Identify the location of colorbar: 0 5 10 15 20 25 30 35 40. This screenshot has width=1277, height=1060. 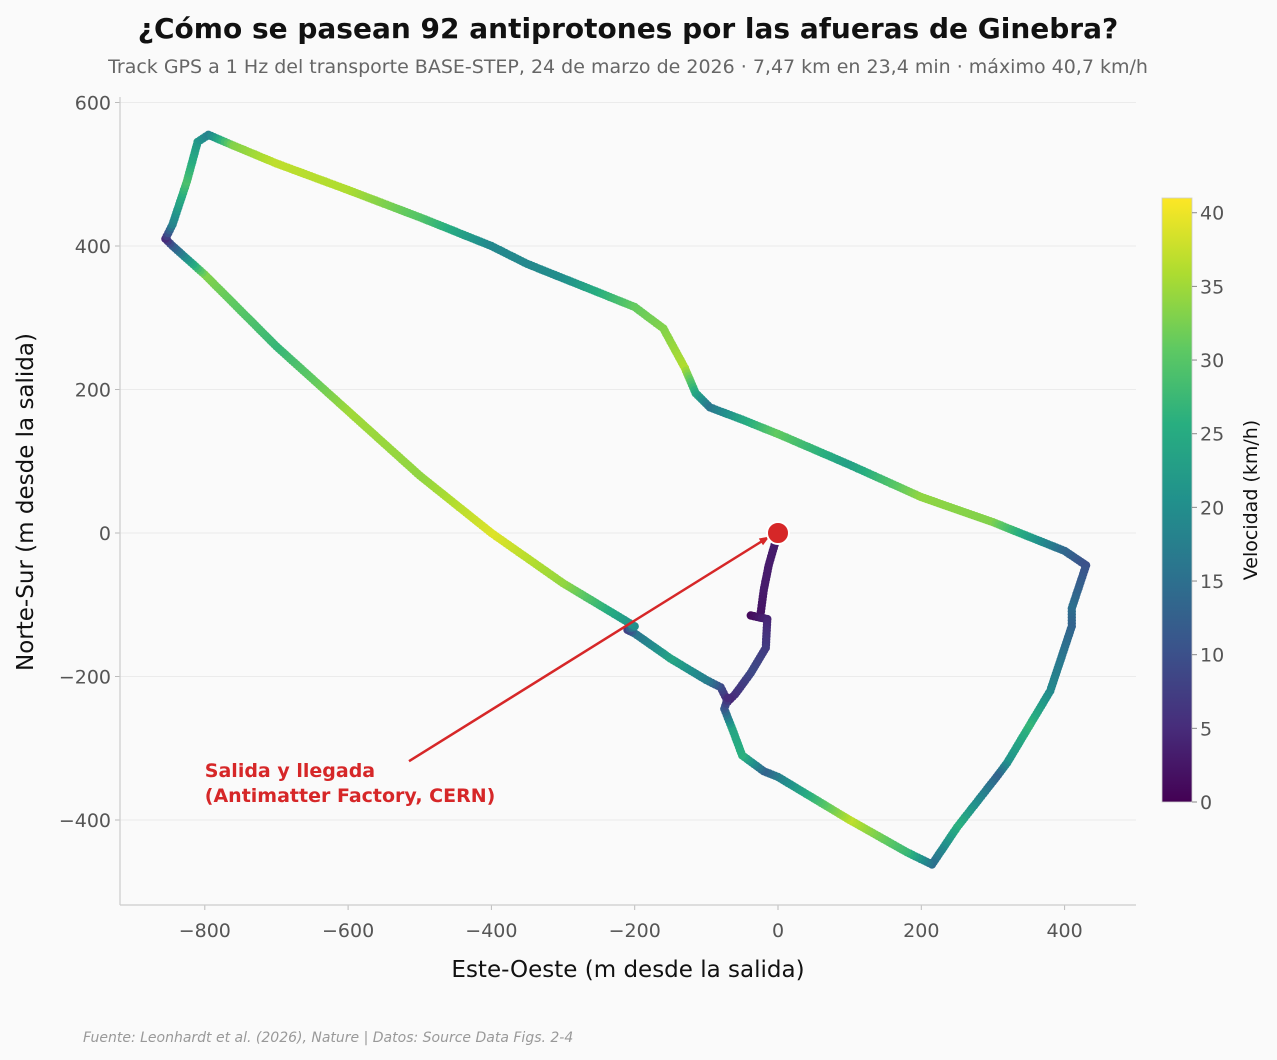
(1192, 505).